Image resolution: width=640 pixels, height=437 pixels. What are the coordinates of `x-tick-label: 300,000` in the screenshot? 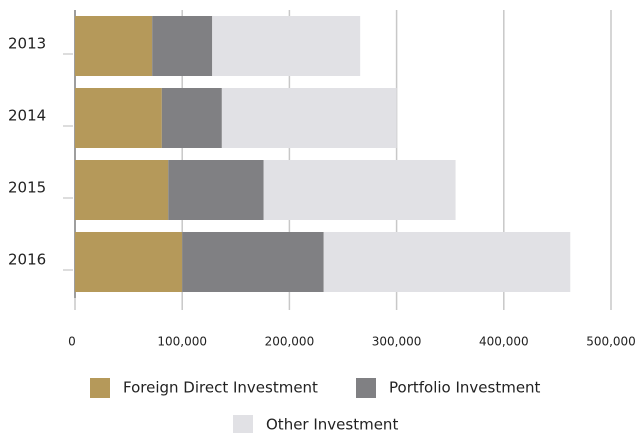 It's located at (397, 342).